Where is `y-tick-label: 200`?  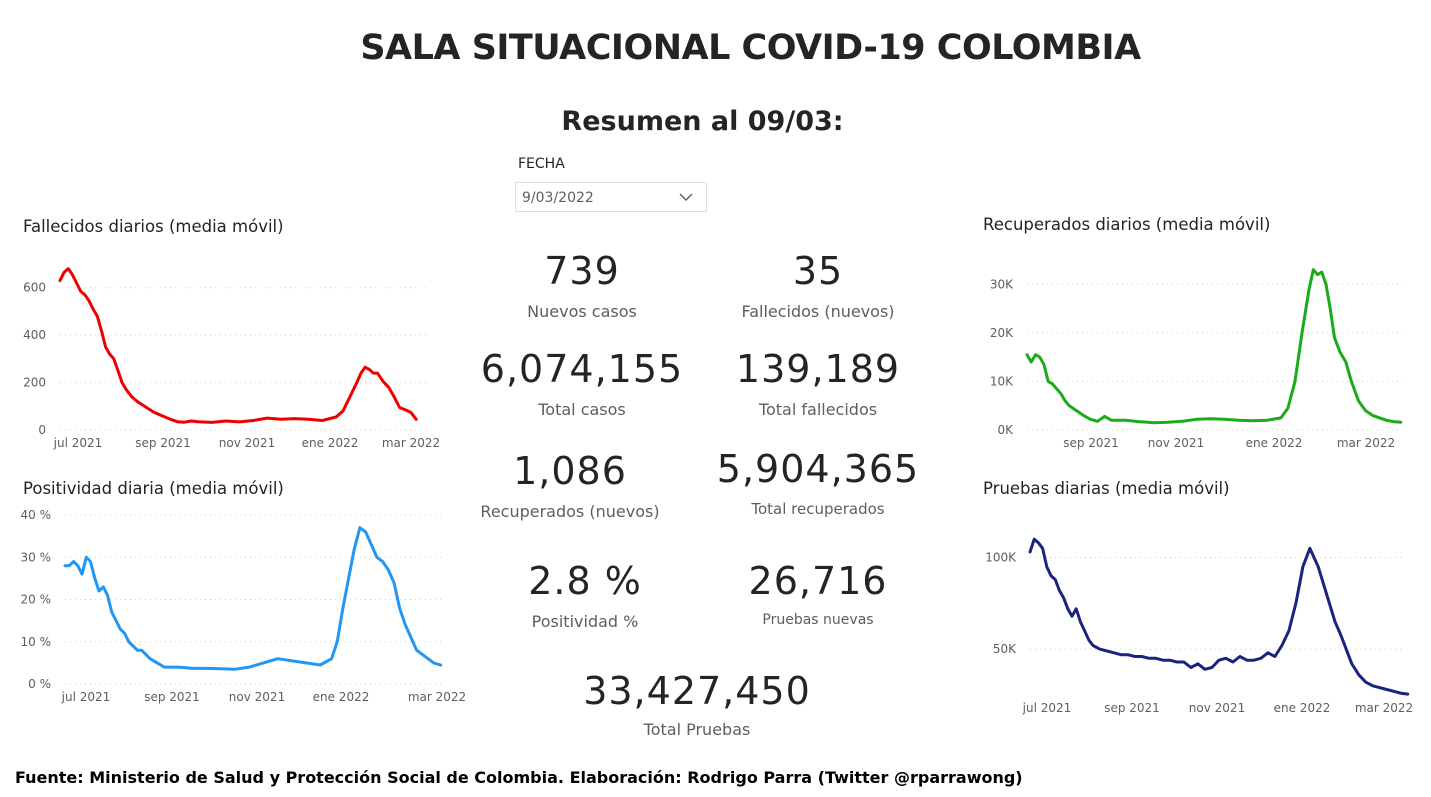 y-tick-label: 200 is located at coordinates (34, 383).